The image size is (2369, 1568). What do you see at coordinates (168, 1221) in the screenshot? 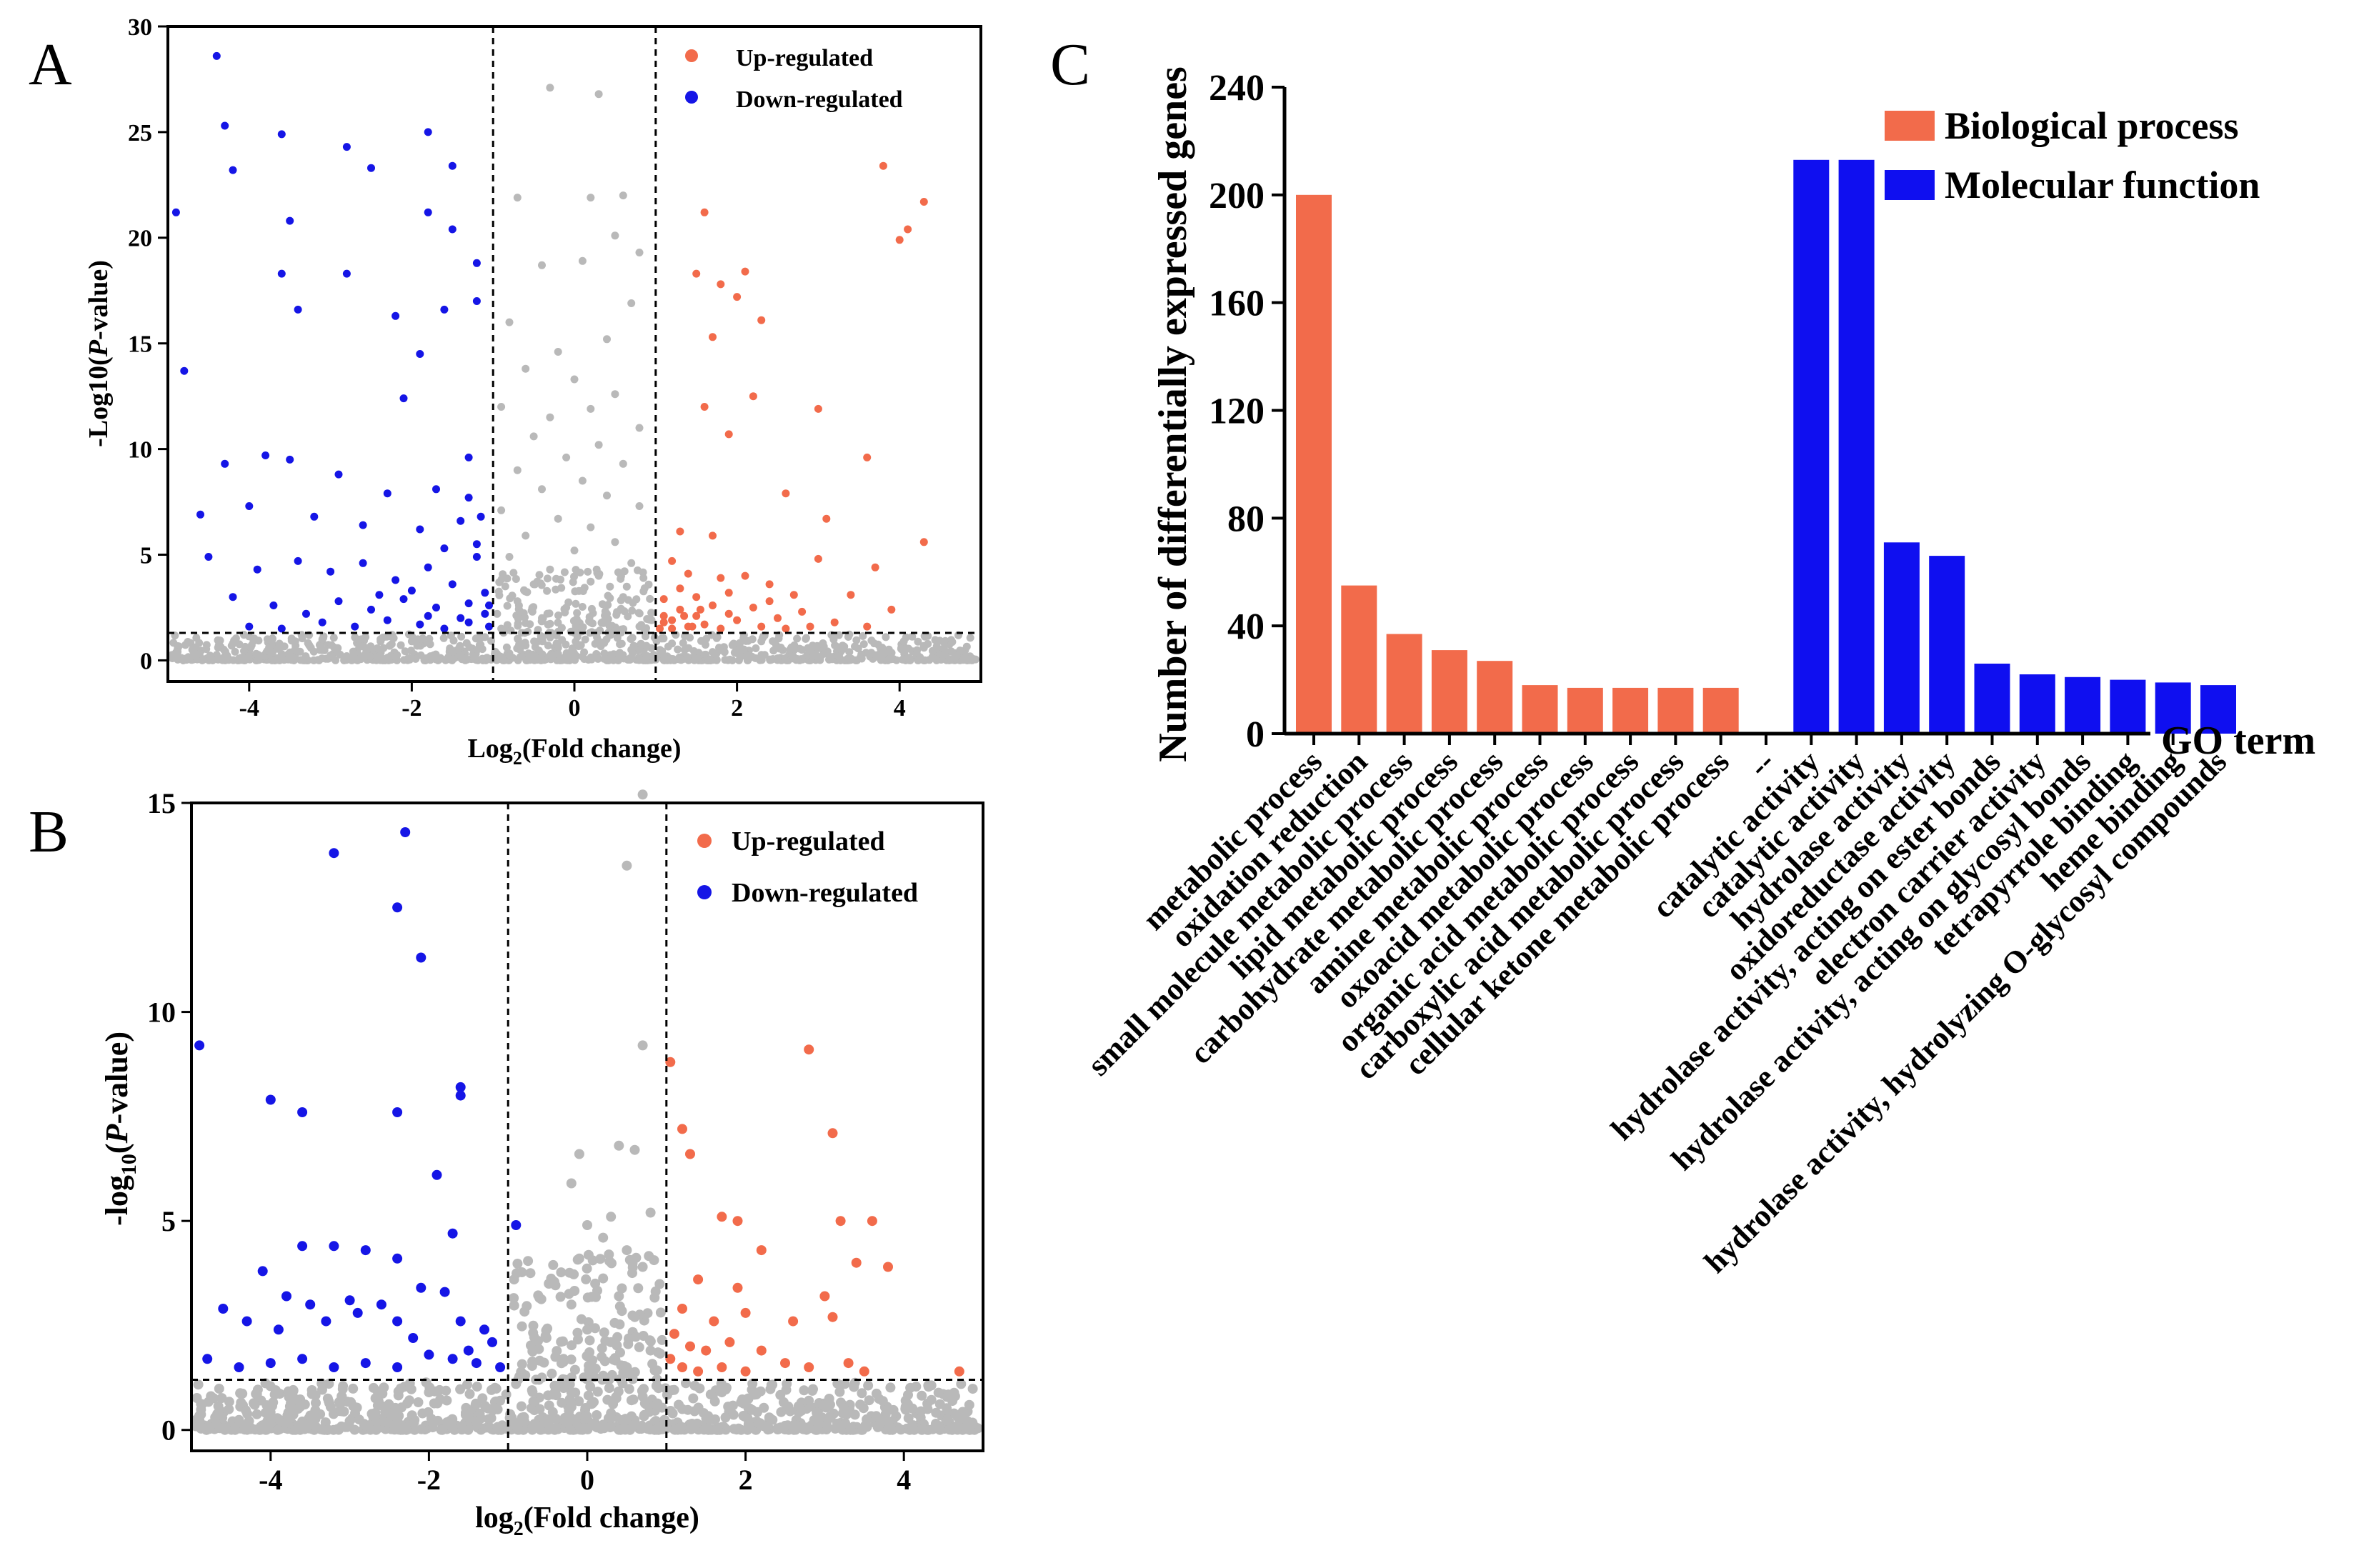
I see `y-tick-label: 5` at bounding box center [168, 1221].